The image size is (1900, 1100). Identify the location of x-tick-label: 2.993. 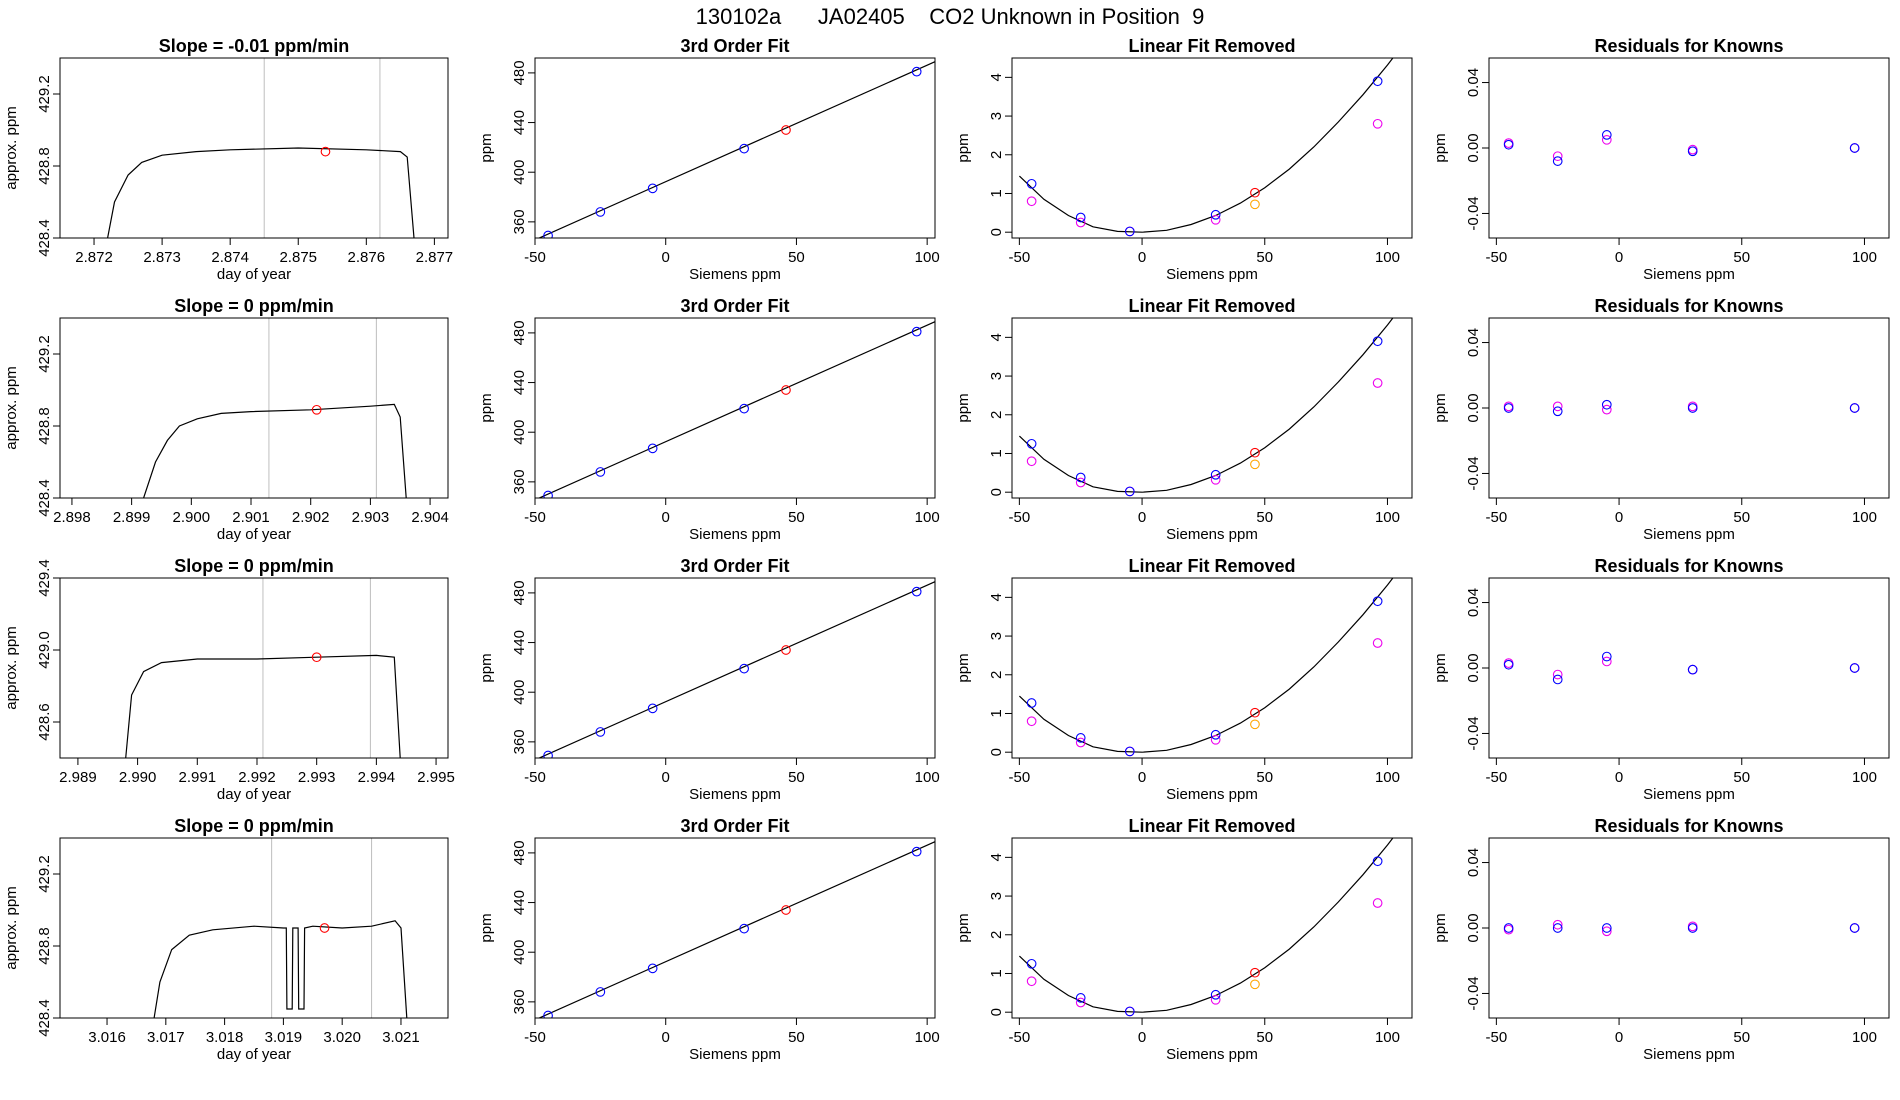
(317, 777).